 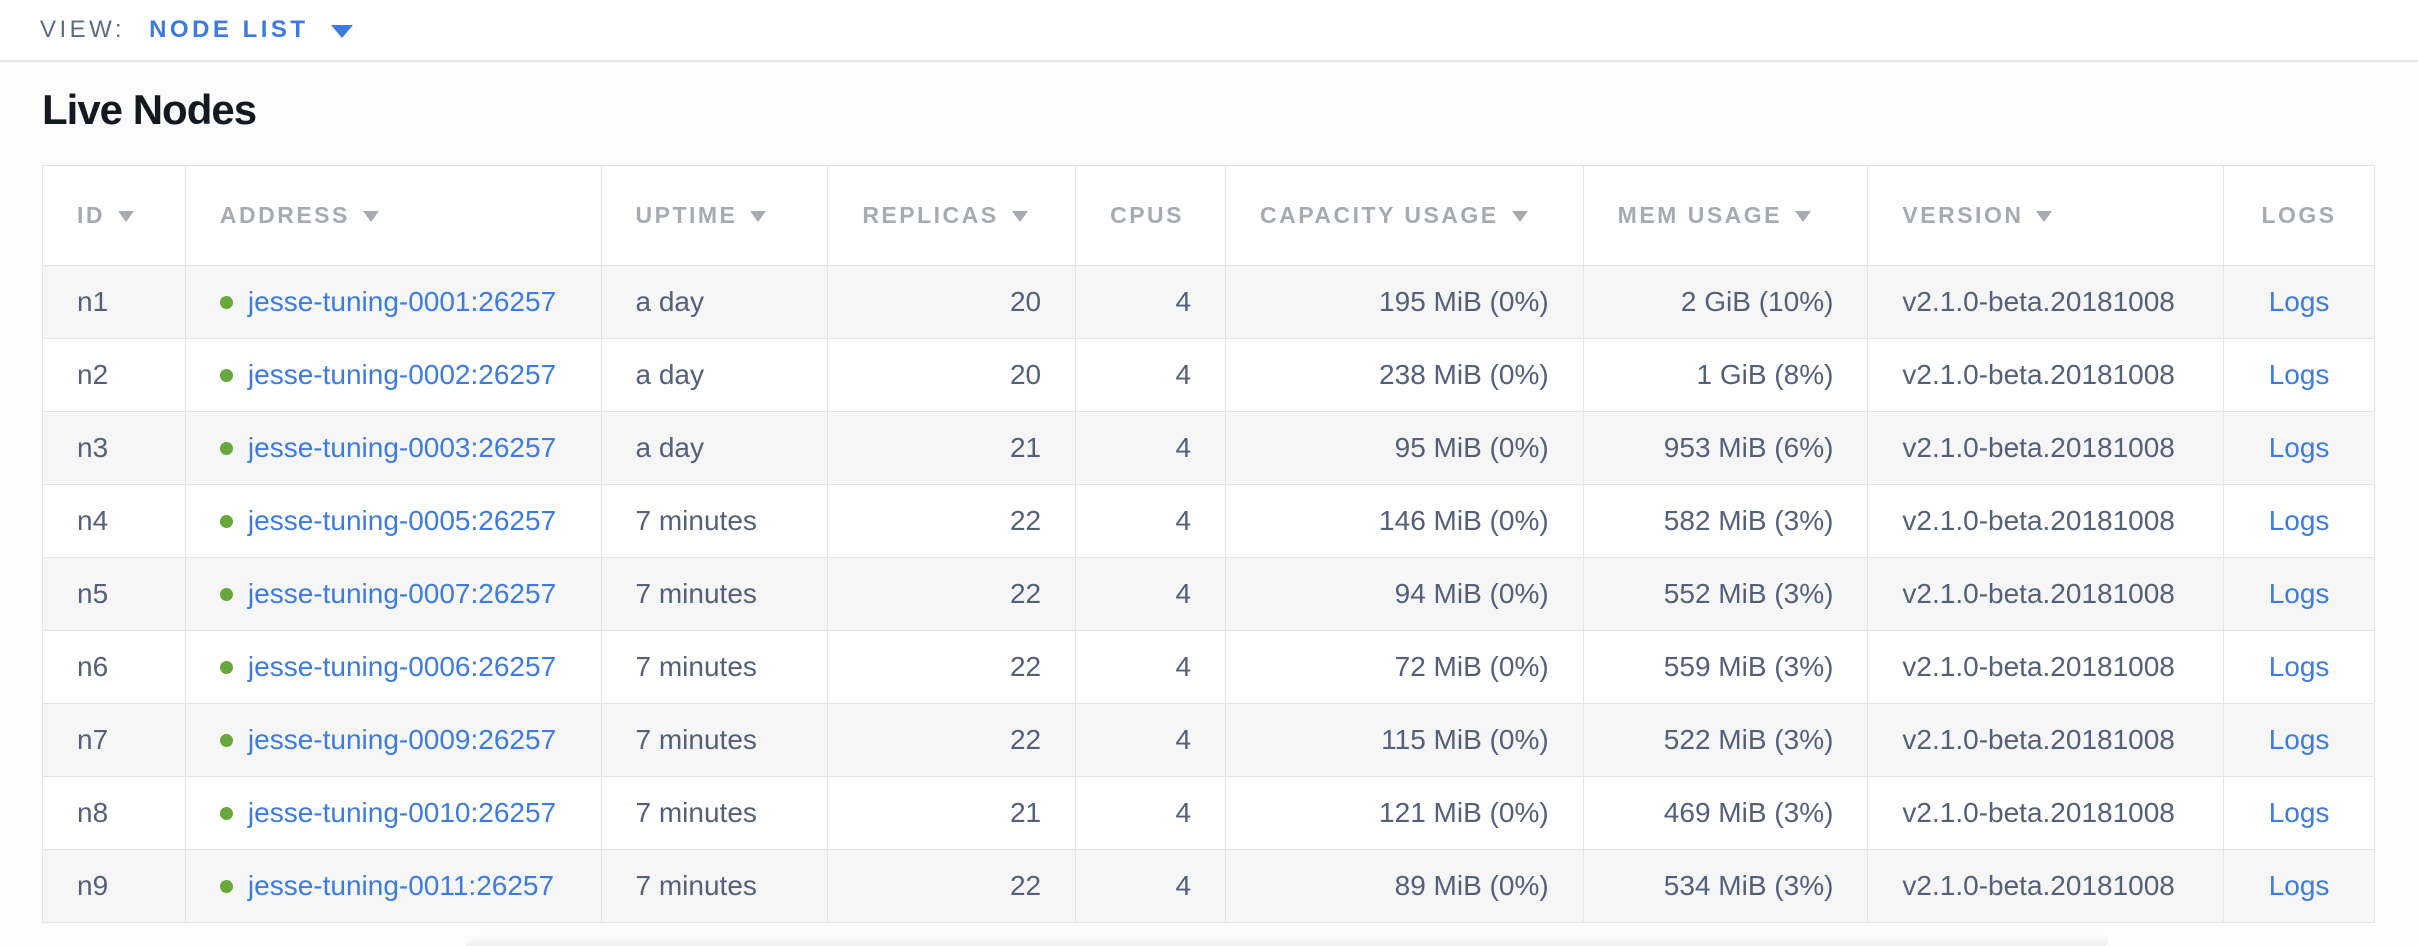 I want to click on cell-id: n6, so click(x=114, y=667).